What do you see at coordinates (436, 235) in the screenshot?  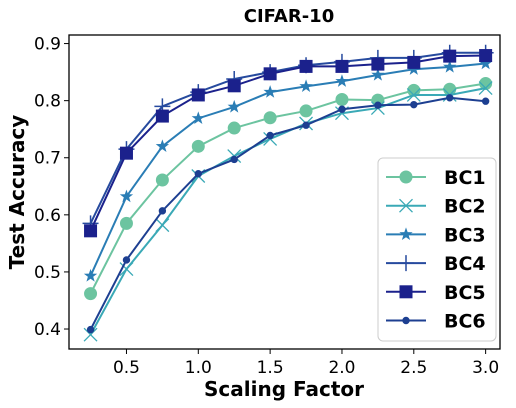 I see `legend-entry: BC3` at bounding box center [436, 235].